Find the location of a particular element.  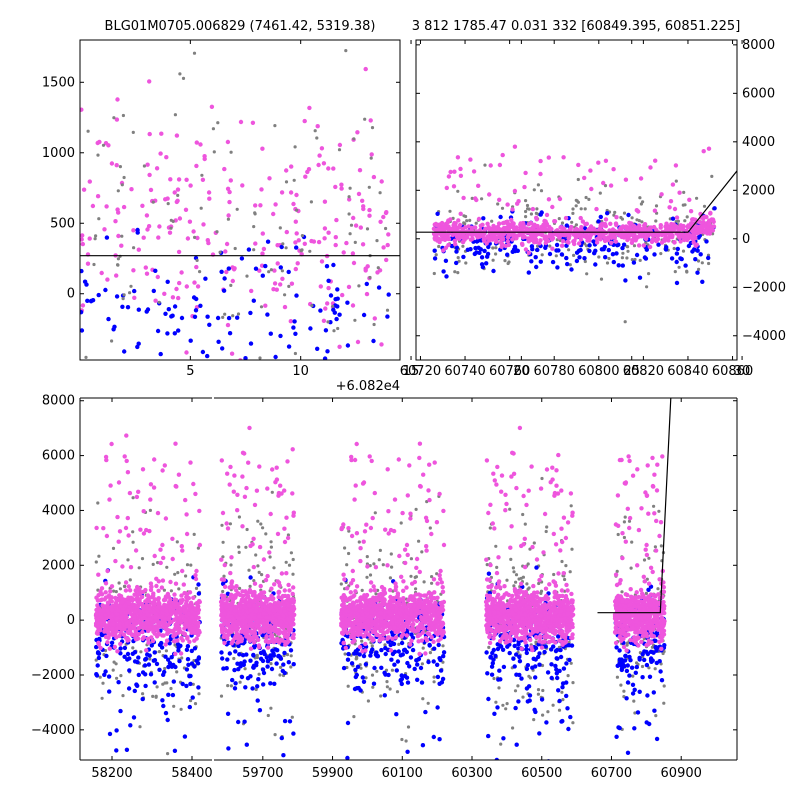

zoom-x-tick-label: 5 is located at coordinates (190, 371).